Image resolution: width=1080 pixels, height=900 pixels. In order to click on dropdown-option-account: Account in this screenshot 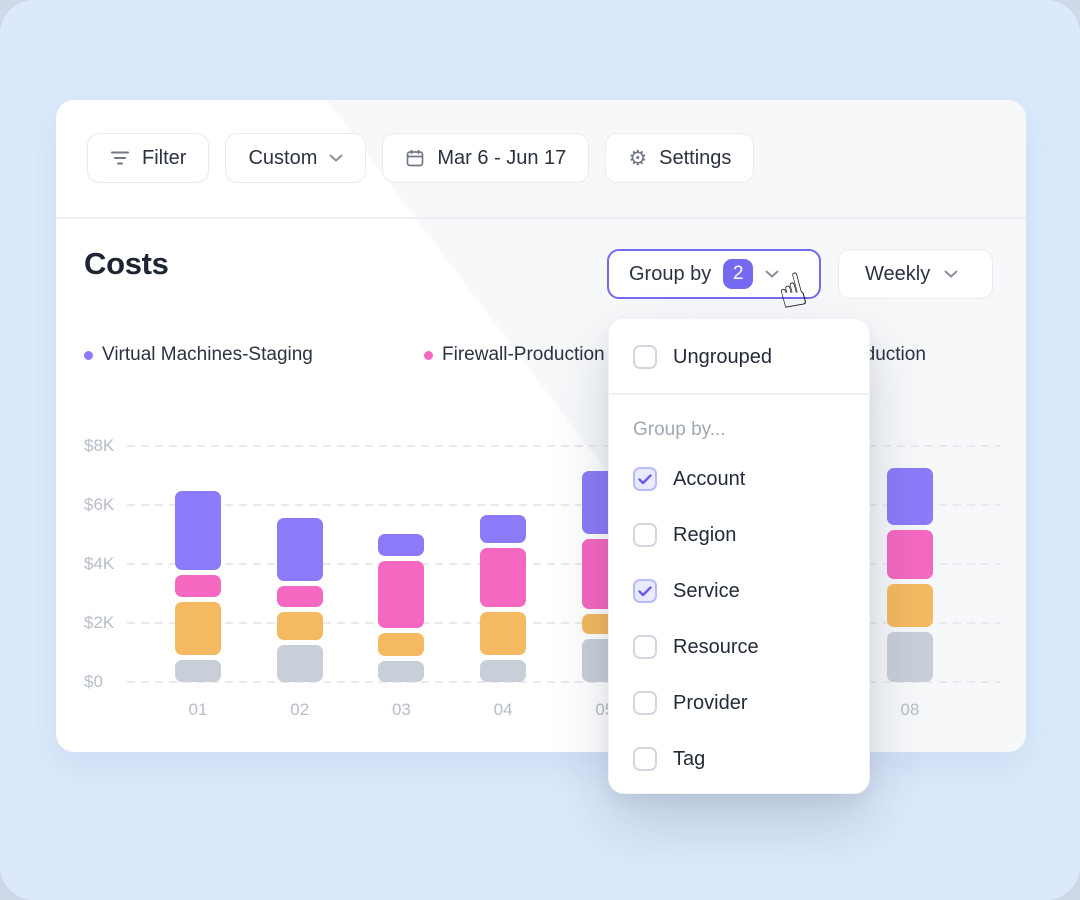, I will do `click(739, 479)`.